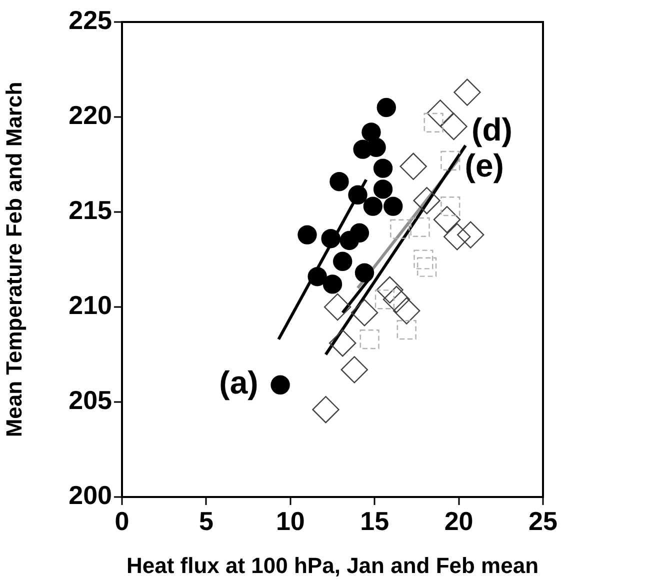  What do you see at coordinates (90, 20) in the screenshot?
I see `y-tick-label: 225` at bounding box center [90, 20].